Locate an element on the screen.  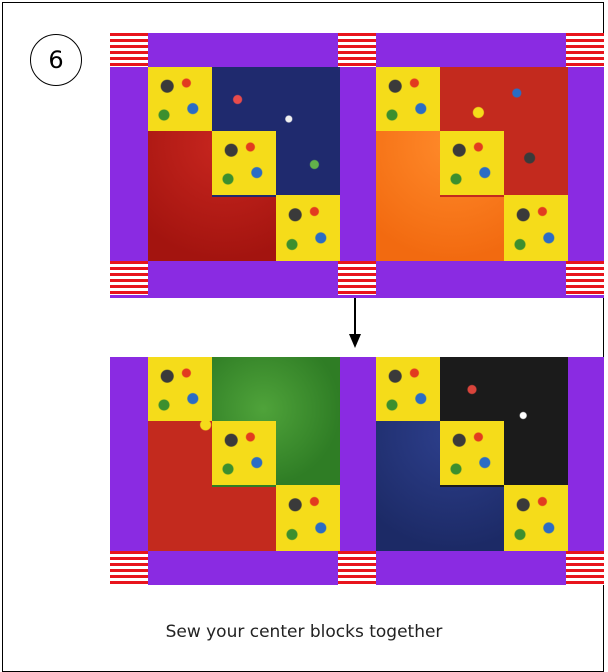
center-block-top-right is located at coordinates (472, 164).